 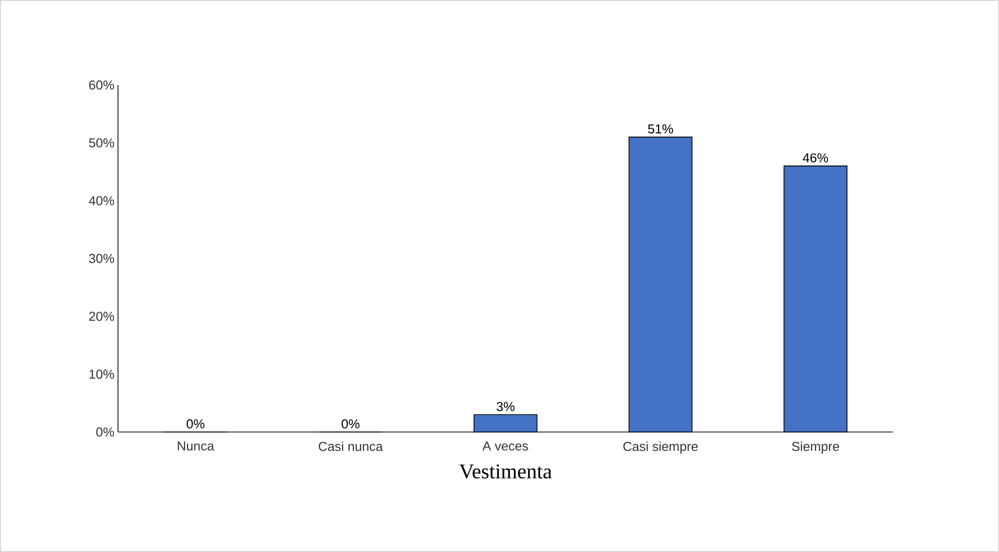 What do you see at coordinates (816, 448) in the screenshot?
I see `x-tick-label: Siempre` at bounding box center [816, 448].